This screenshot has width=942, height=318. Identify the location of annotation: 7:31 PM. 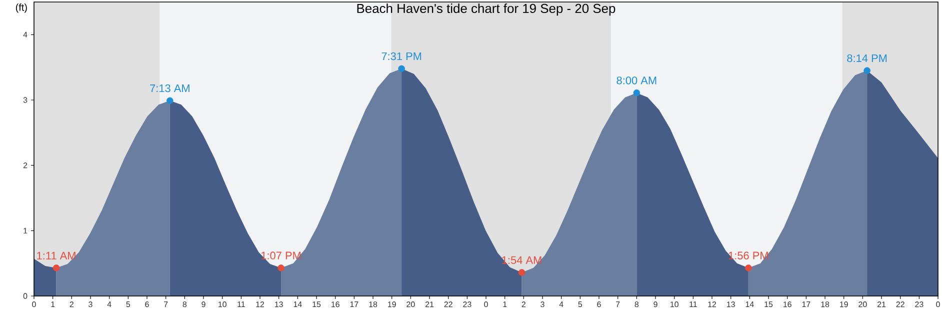
(402, 56).